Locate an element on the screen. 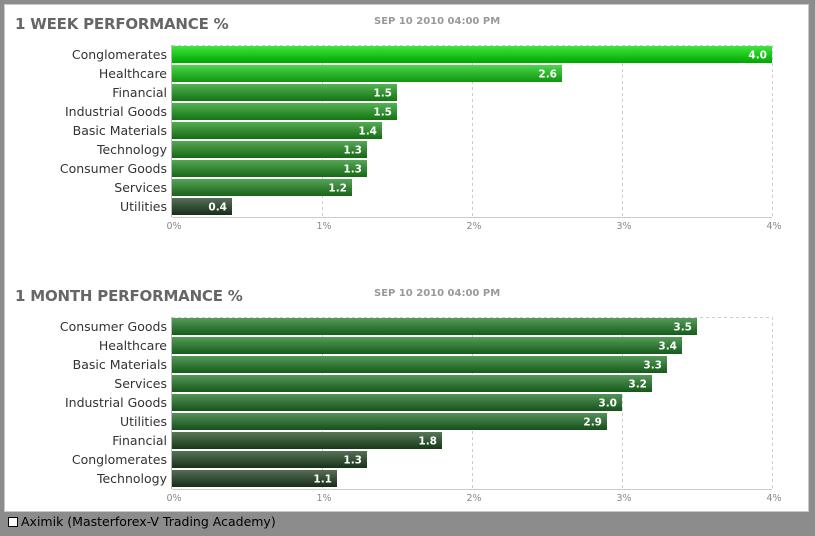 This screenshot has height=536, width=815. bar-value-label: 3.0 is located at coordinates (607, 404).